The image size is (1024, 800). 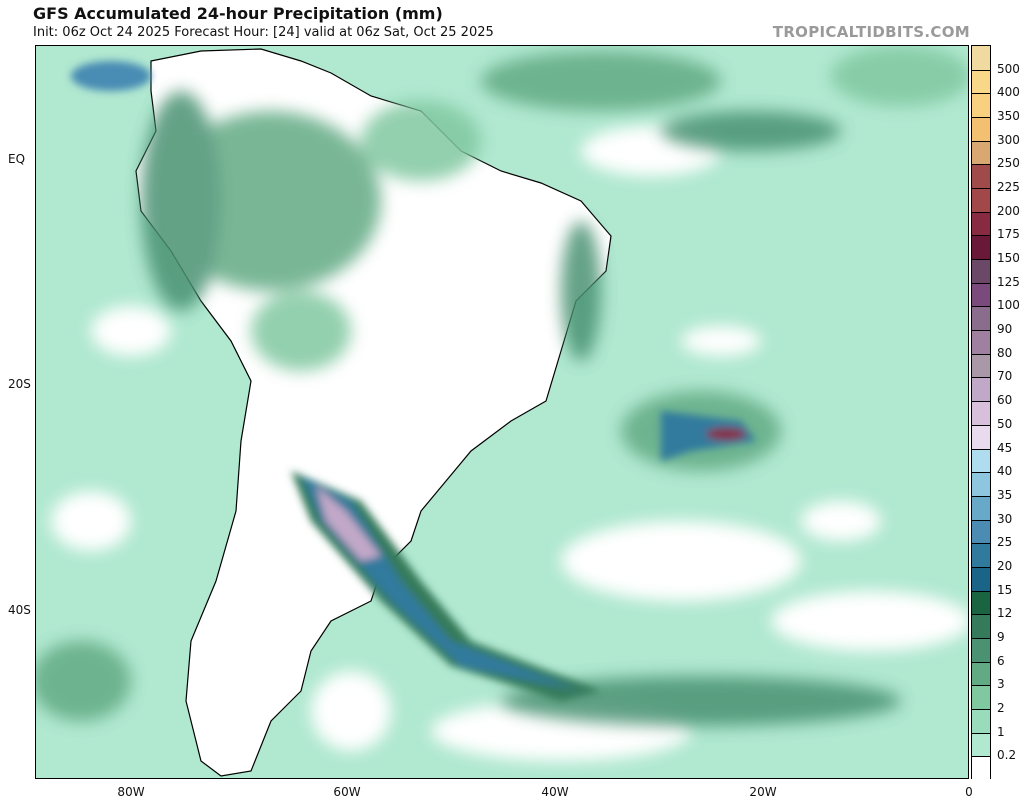 I want to click on lon-label-20w: 20W, so click(x=763, y=792).